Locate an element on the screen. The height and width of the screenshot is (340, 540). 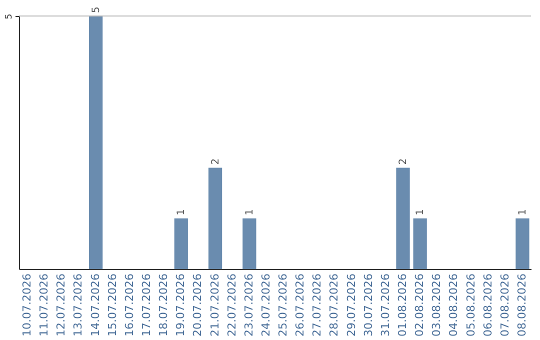
x-tick-label: 05.08.2026 is located at coordinates (471, 305).